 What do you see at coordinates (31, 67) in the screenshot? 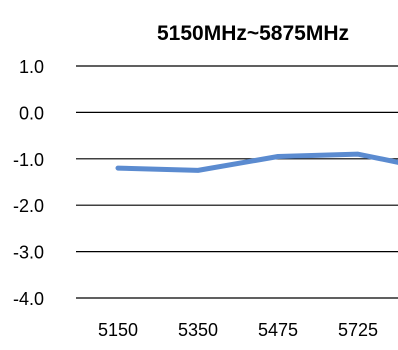
I see `y-tick-label: 1.0` at bounding box center [31, 67].